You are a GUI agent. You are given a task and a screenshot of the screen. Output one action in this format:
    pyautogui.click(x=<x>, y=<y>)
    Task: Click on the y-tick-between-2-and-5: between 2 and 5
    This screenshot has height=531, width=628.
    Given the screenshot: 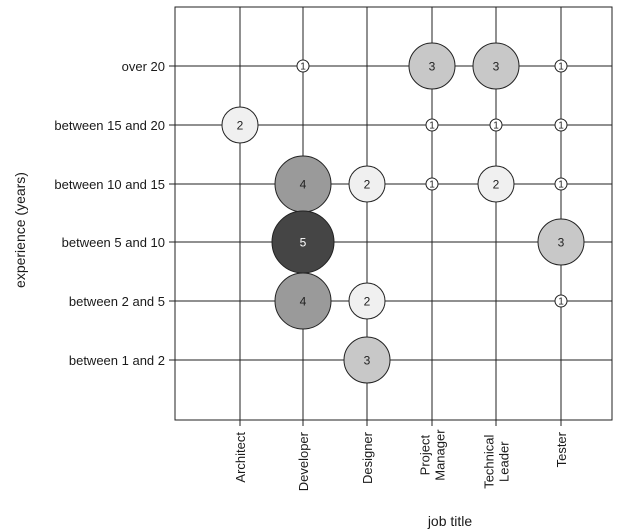 What is the action you would take?
    pyautogui.click(x=117, y=301)
    